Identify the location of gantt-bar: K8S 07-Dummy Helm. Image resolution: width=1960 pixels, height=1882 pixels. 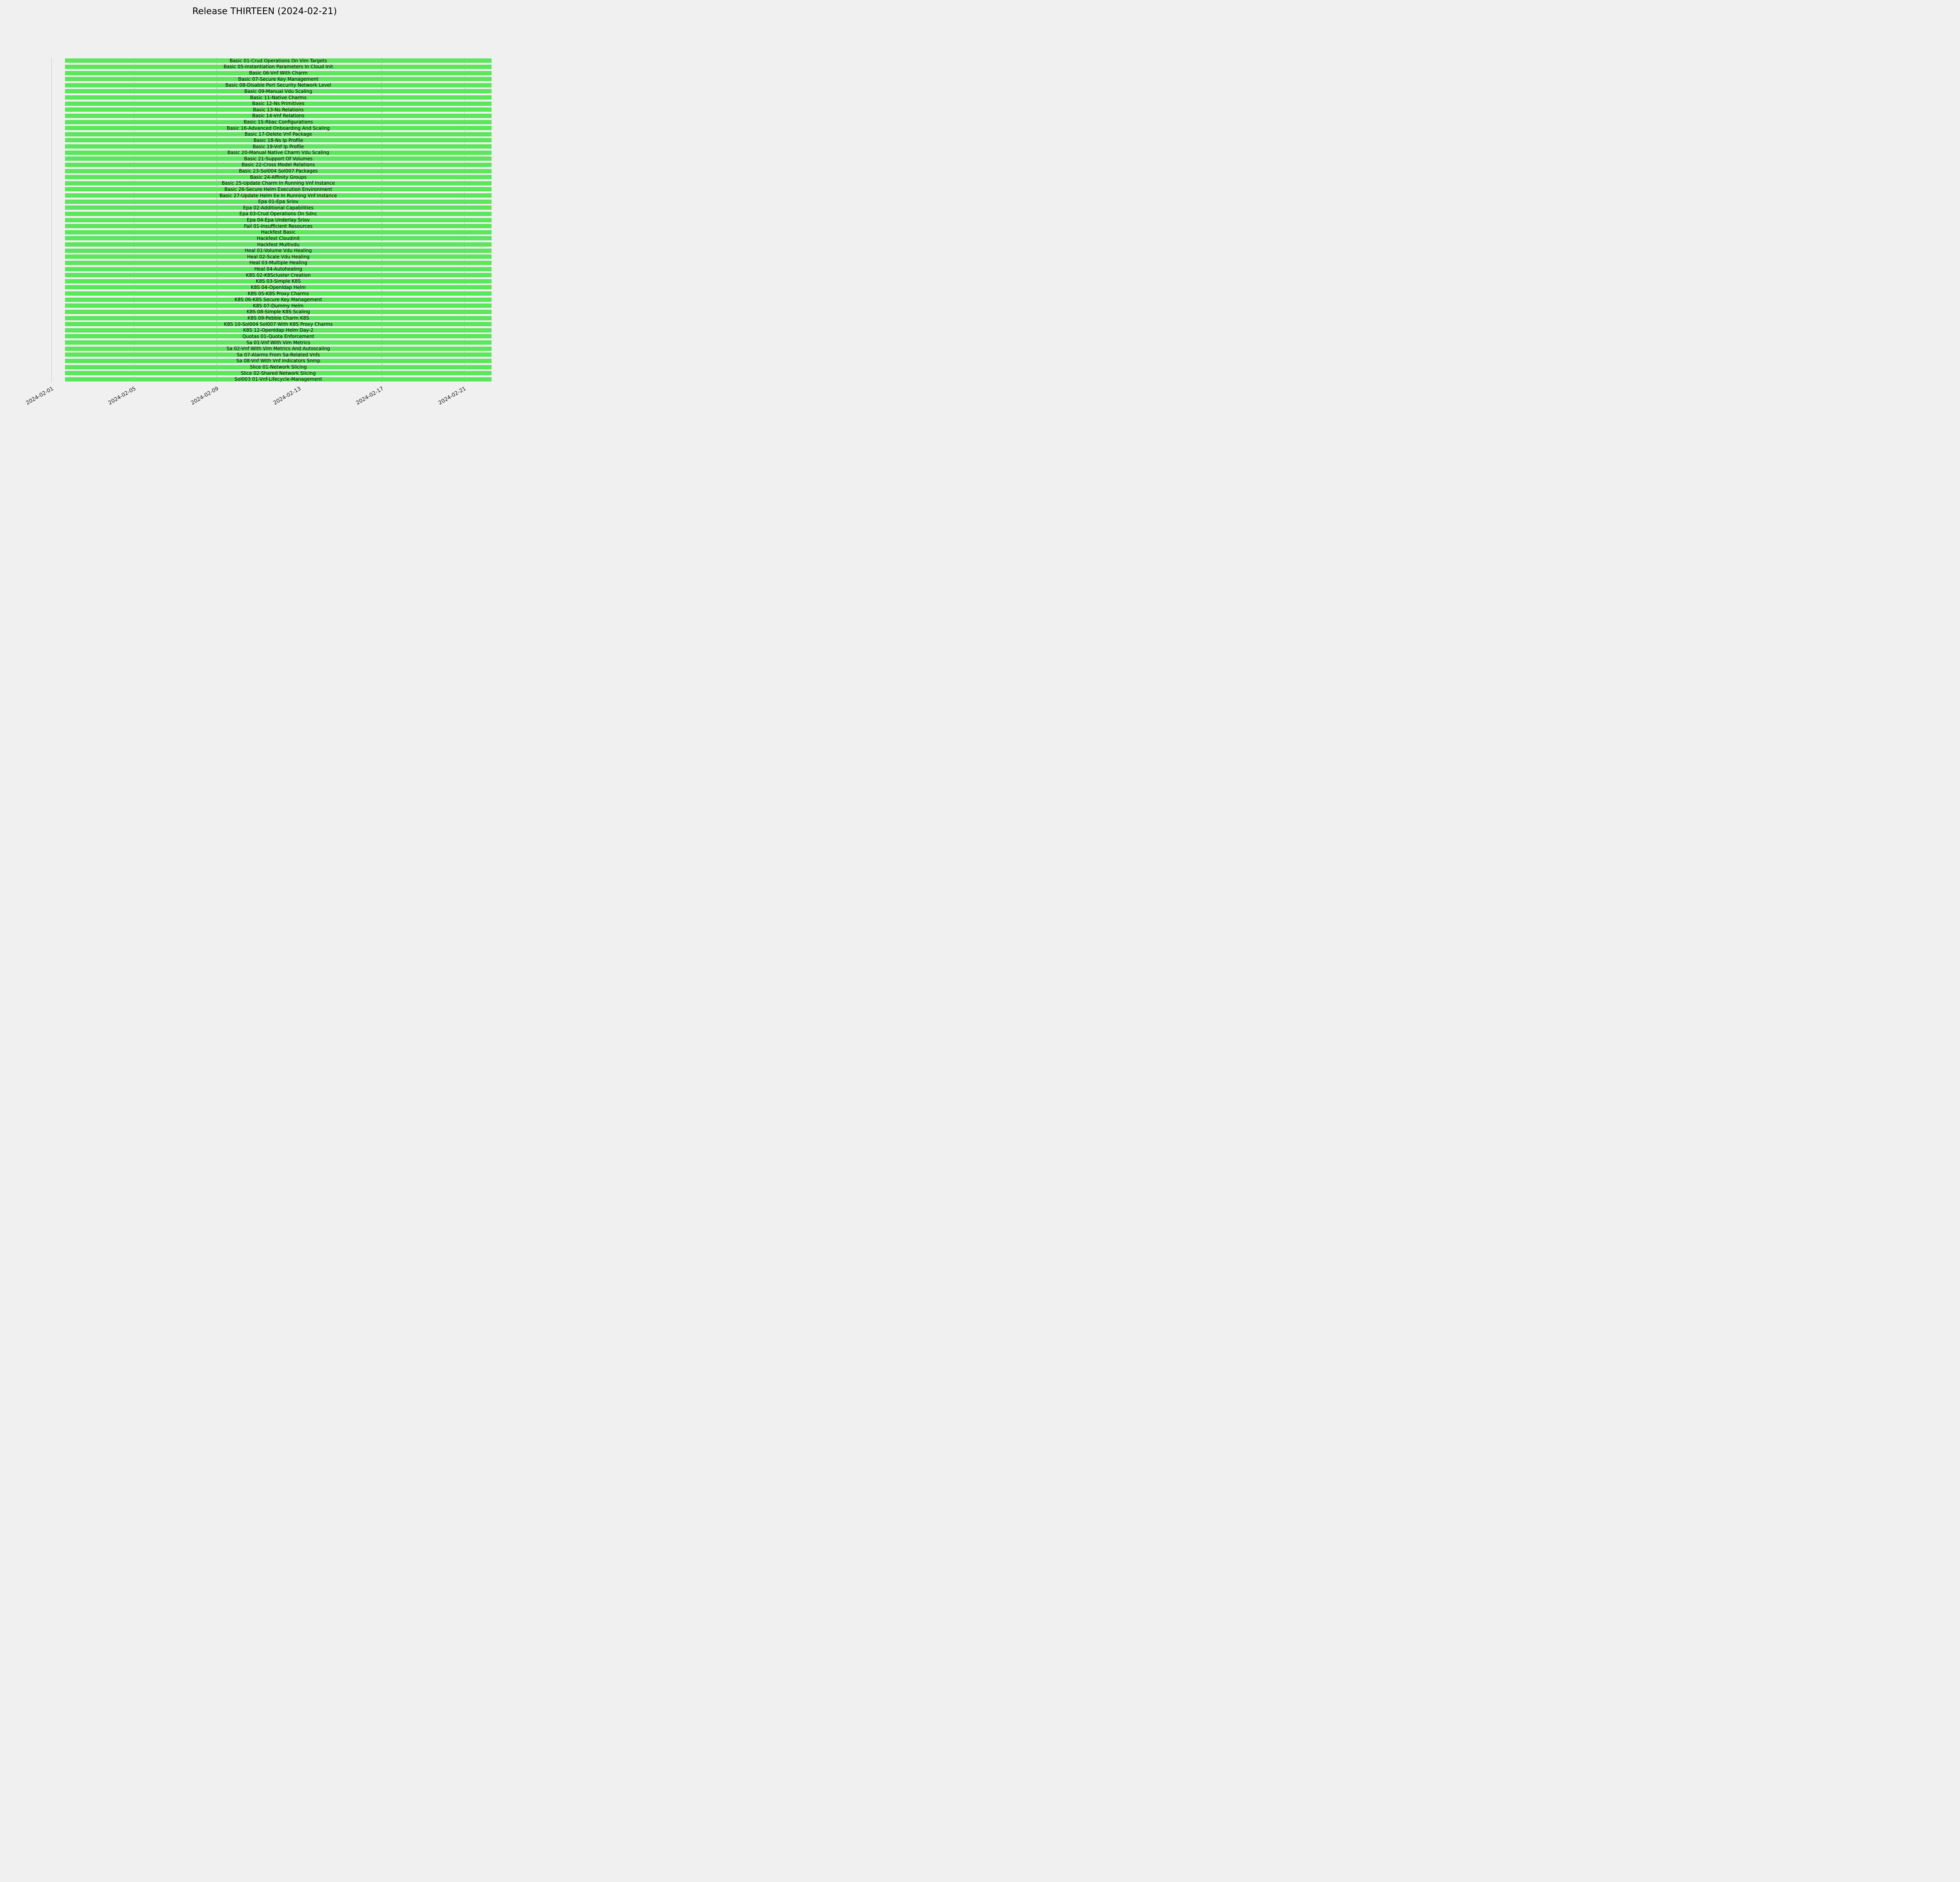
(278, 305).